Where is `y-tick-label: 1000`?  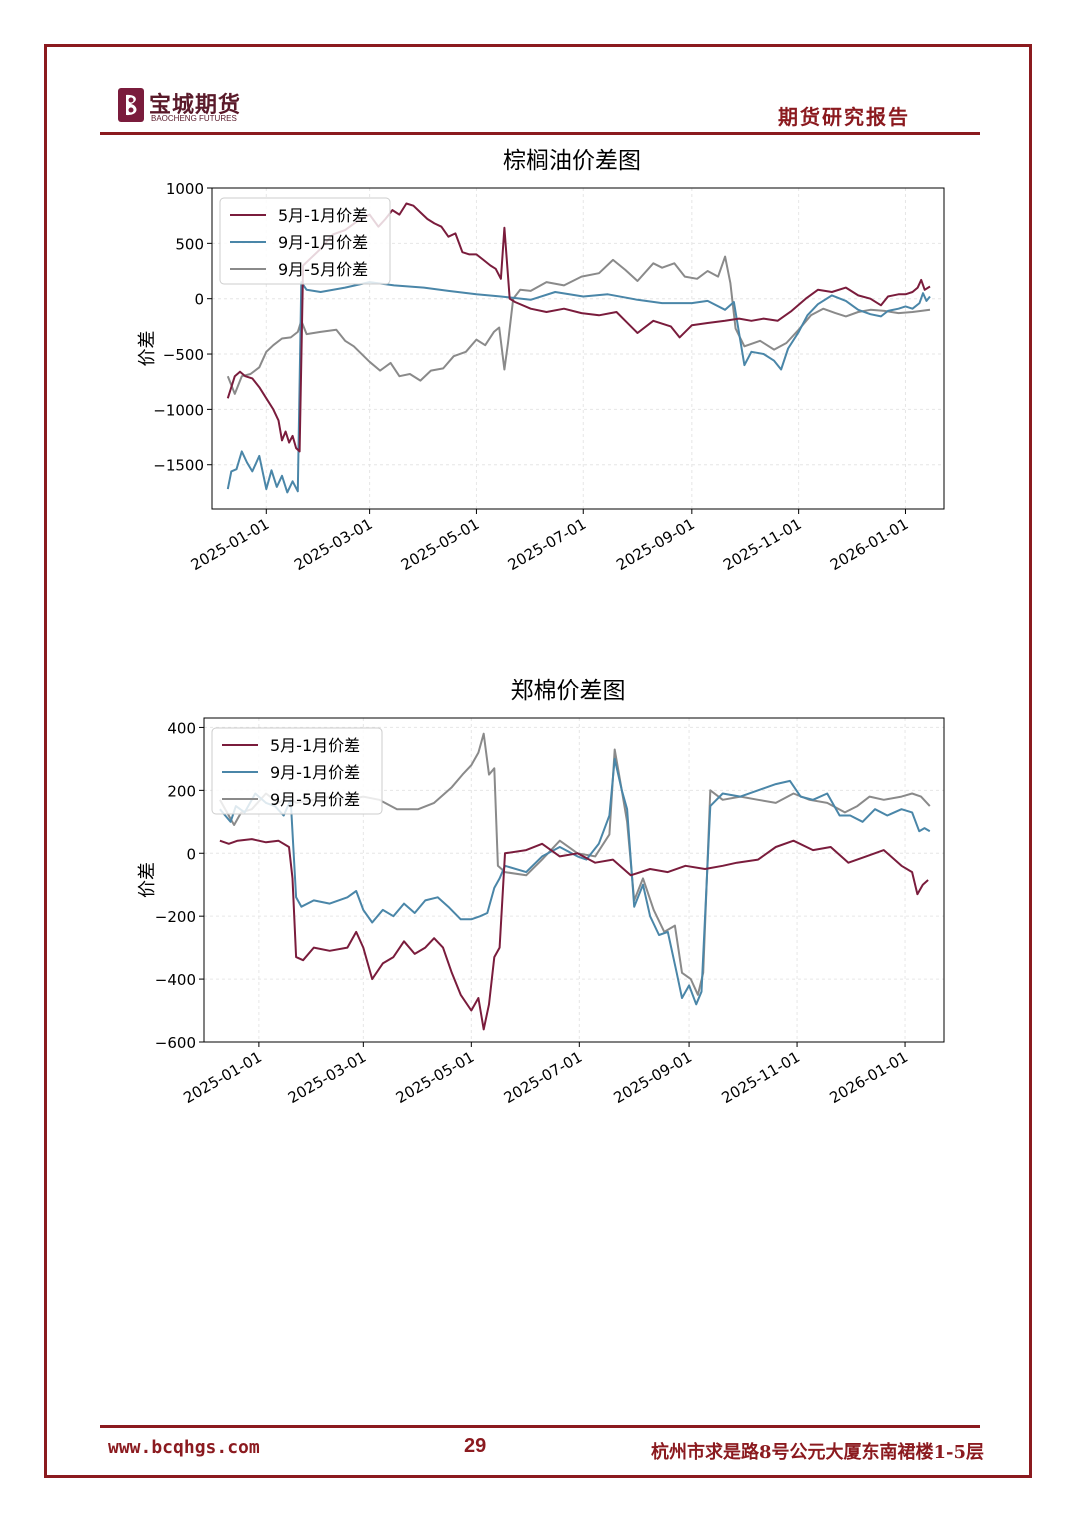 y-tick-label: 1000 is located at coordinates (185, 189).